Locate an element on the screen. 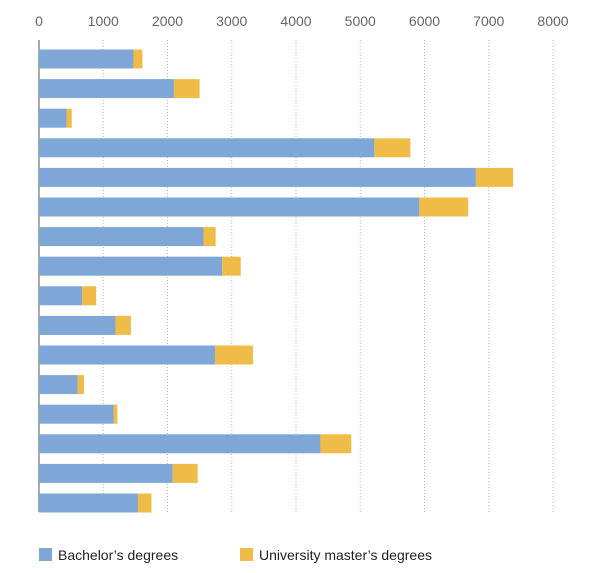 This screenshot has width=609, height=573. x-tick-label: 3000 is located at coordinates (231, 21).